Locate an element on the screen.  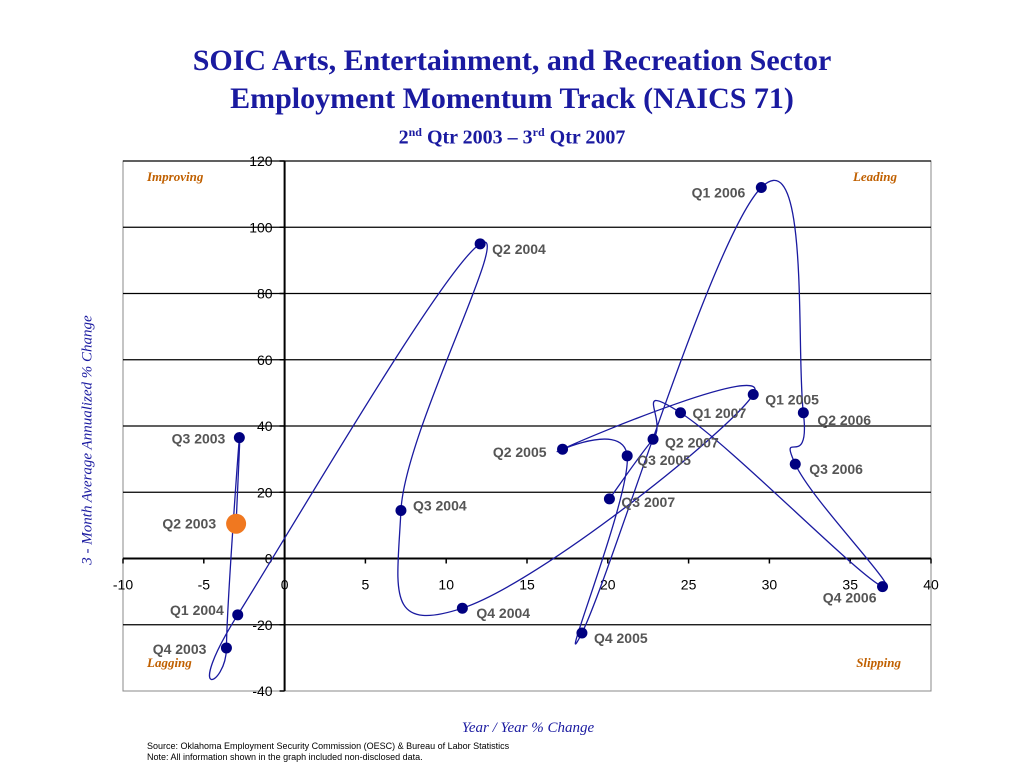
point-label-q3-2006: Q3 2006 is located at coordinates (836, 469).